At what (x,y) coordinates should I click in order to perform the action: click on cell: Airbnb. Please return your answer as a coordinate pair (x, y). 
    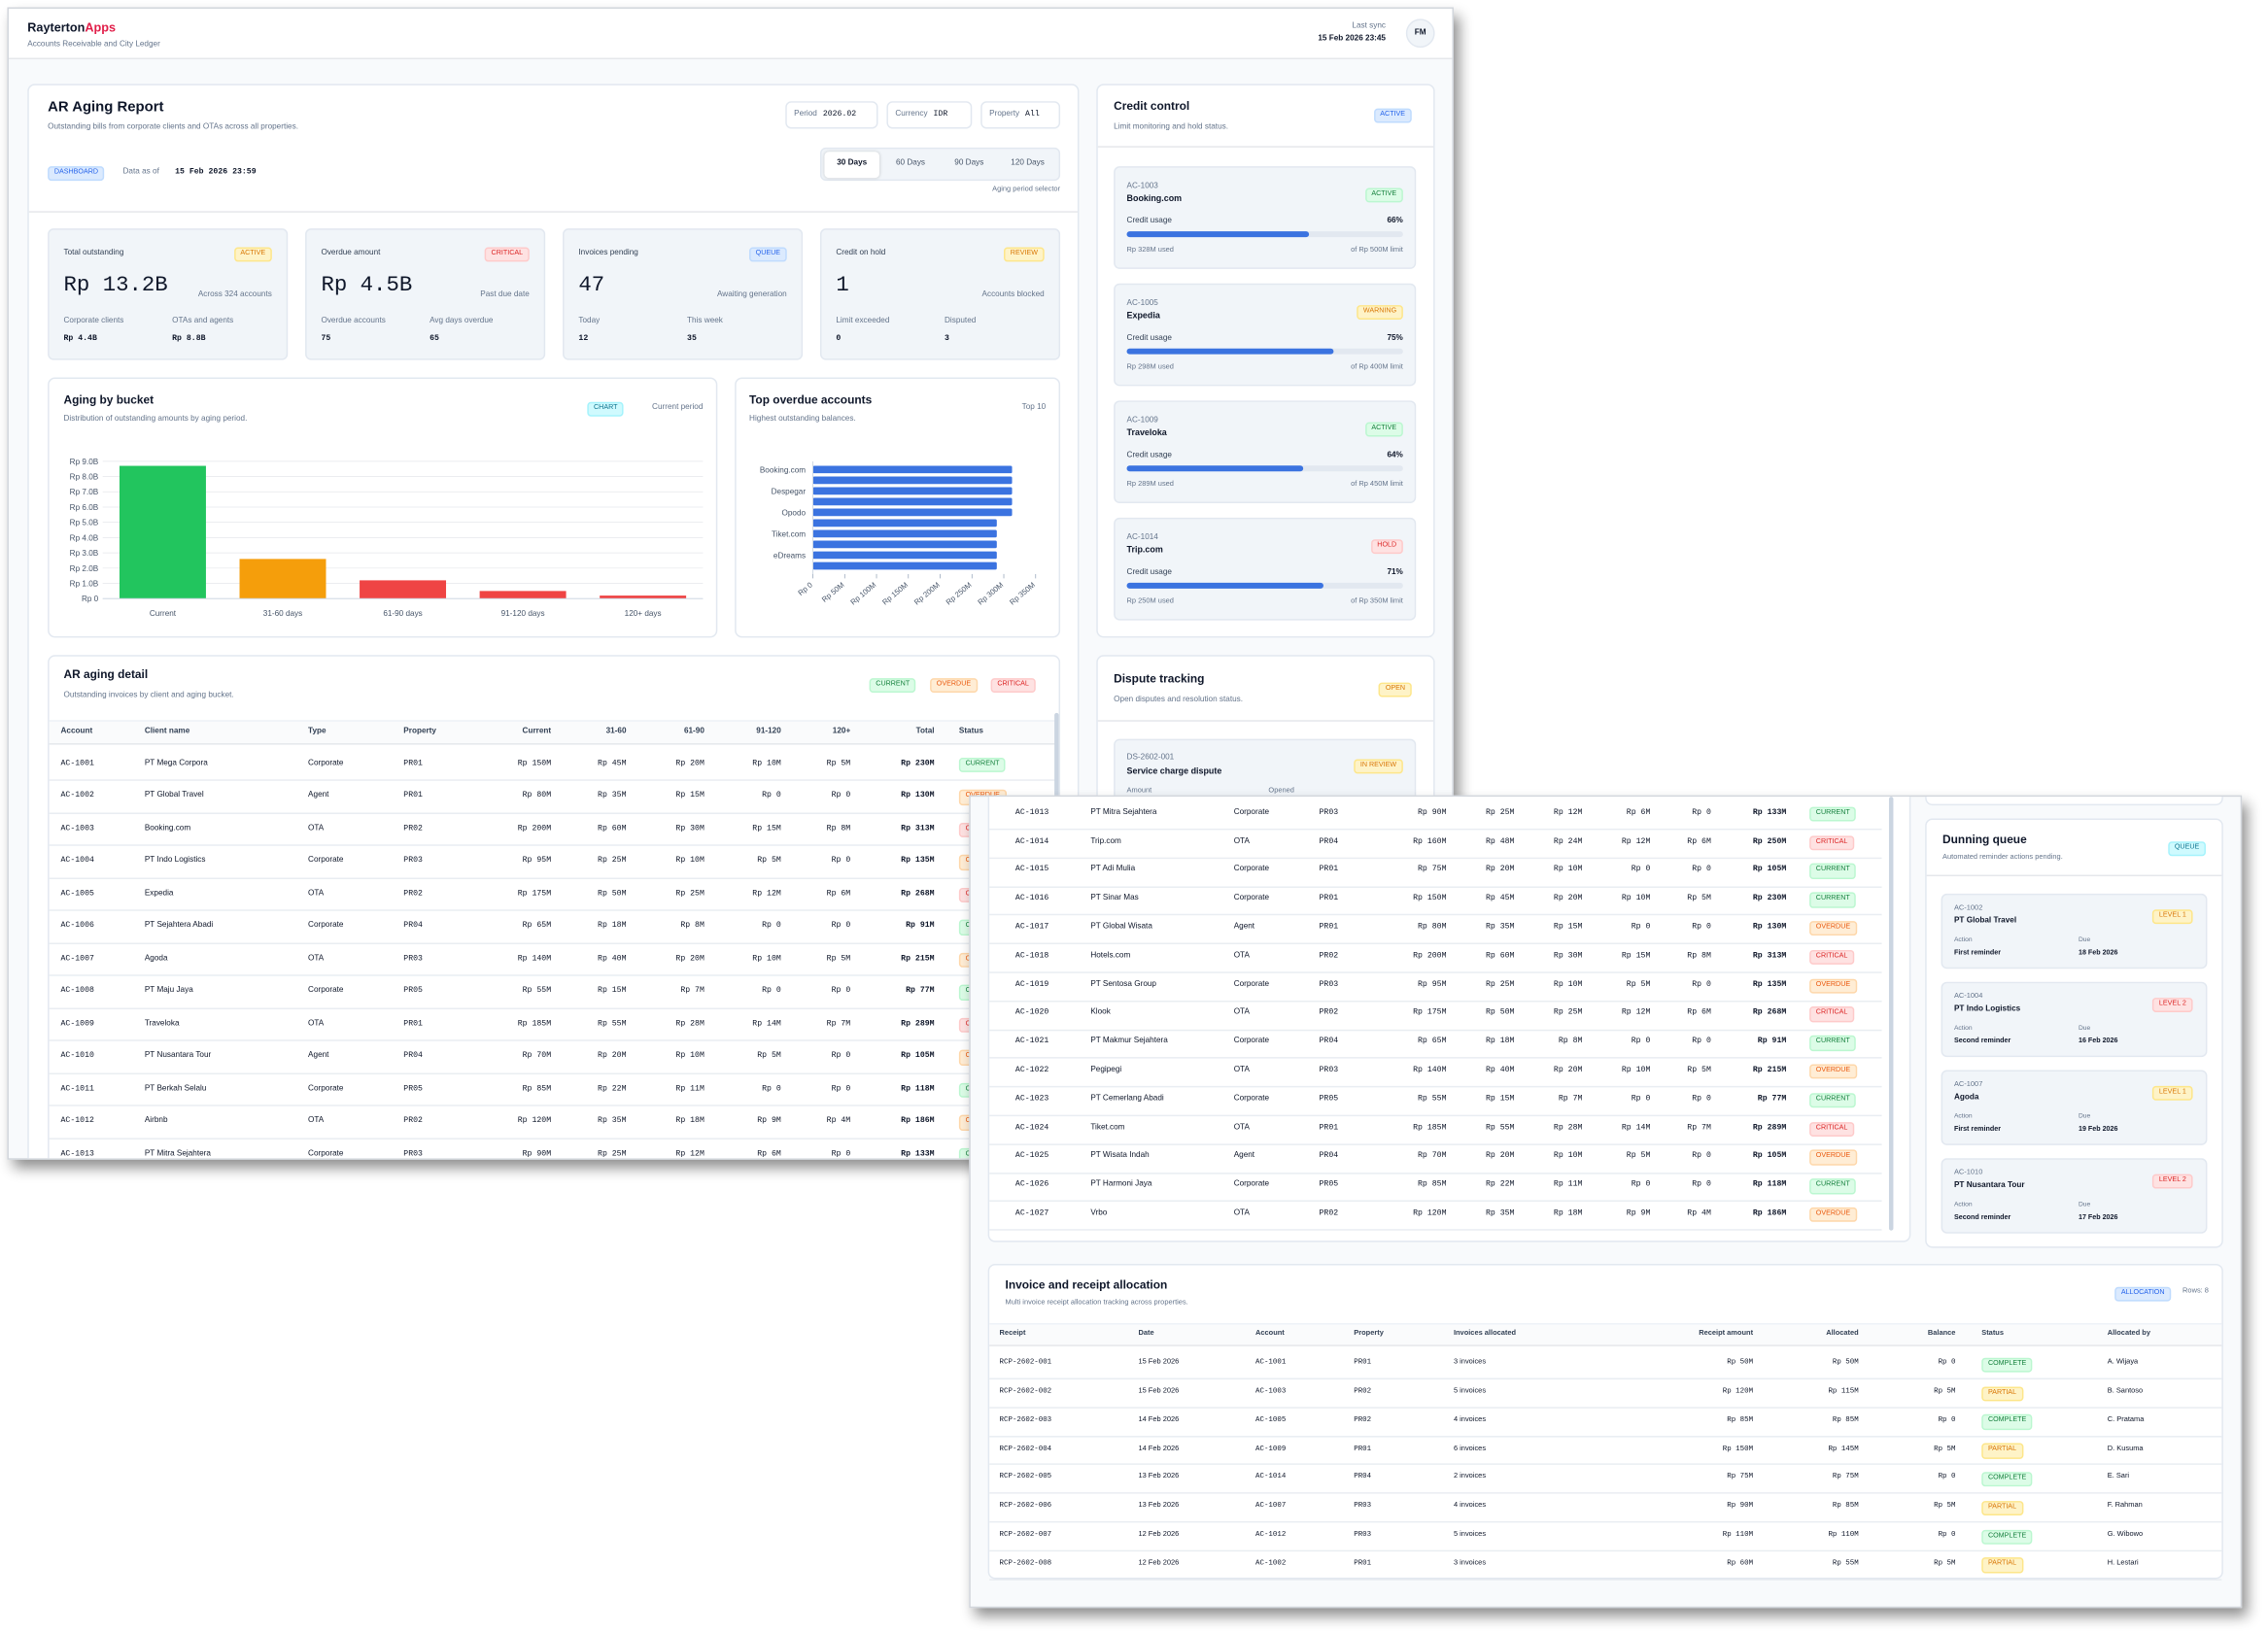
    Looking at the image, I should click on (156, 1121).